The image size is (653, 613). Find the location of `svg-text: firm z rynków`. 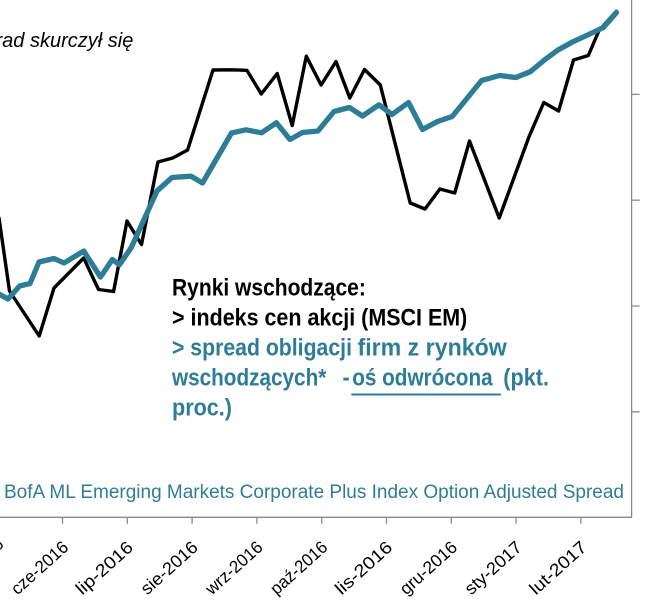

svg-text: firm z rynków is located at coordinates (433, 347).